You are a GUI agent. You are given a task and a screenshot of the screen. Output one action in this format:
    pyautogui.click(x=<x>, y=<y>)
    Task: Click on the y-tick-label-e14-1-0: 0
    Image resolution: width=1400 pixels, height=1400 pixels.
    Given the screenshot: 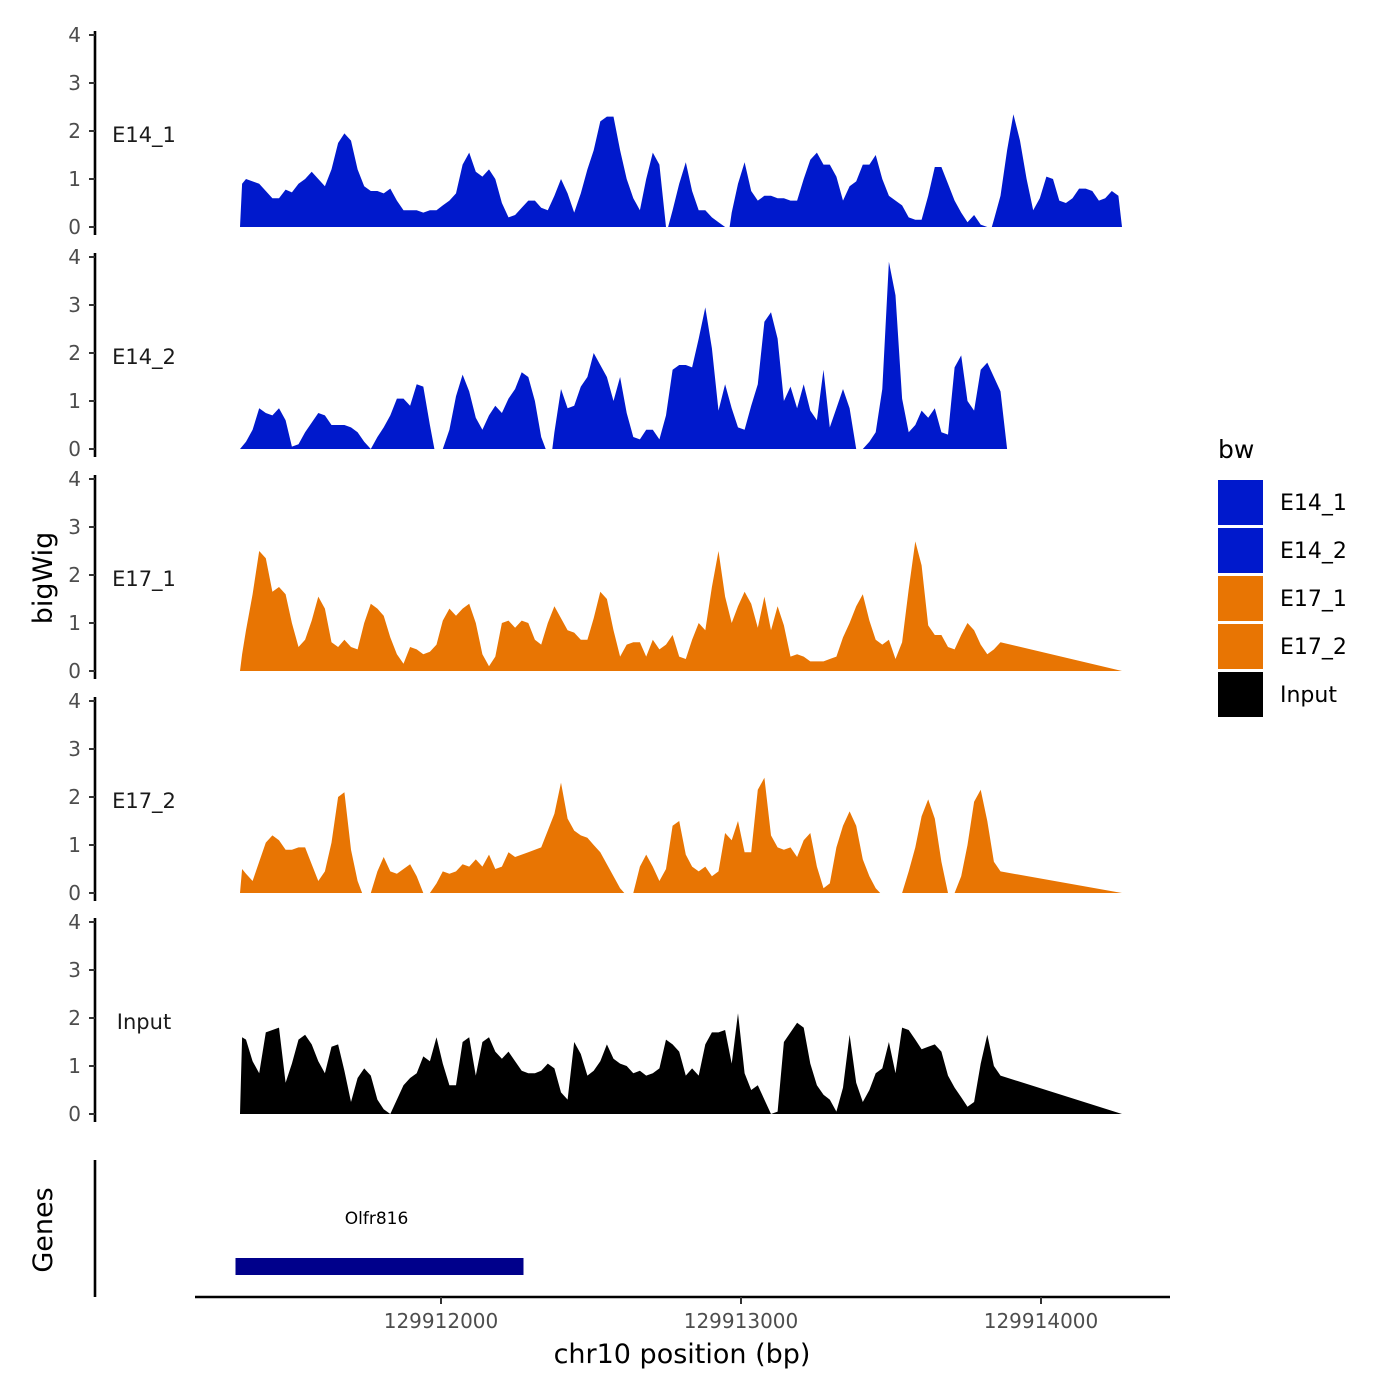 What is the action you would take?
    pyautogui.click(x=74, y=227)
    